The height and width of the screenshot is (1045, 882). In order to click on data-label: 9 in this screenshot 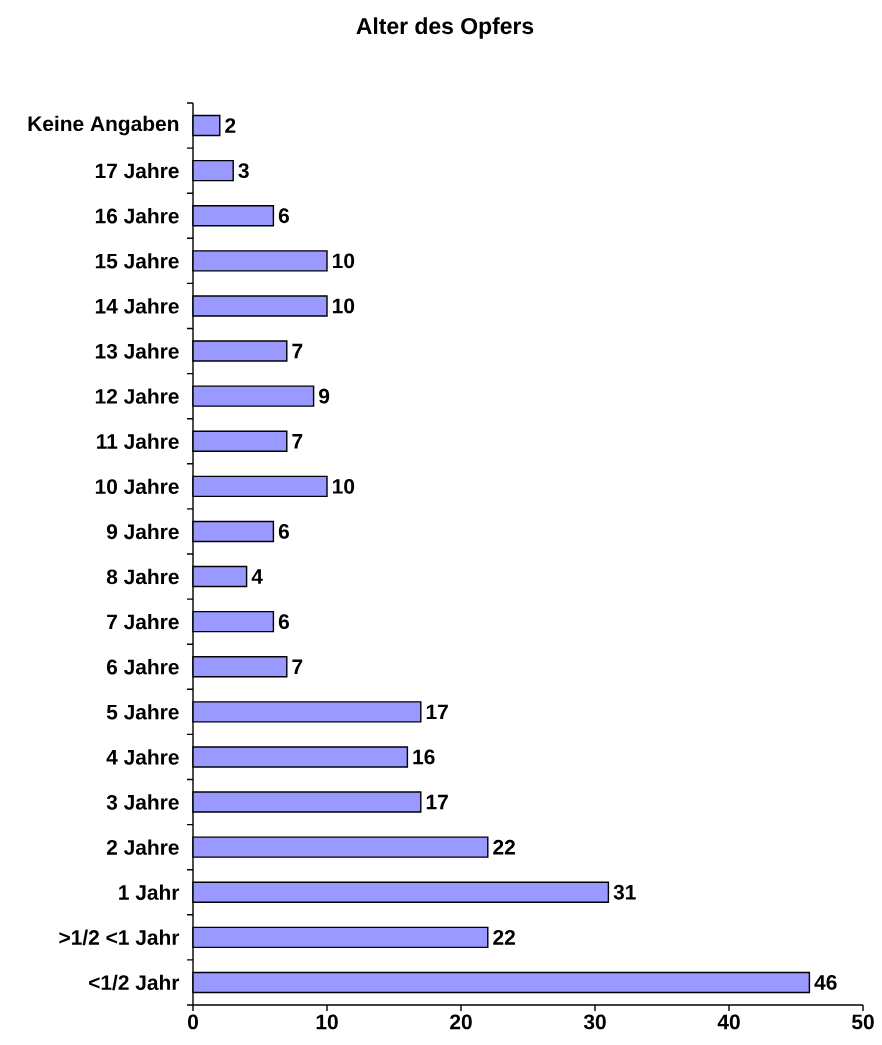, I will do `click(324, 396)`.